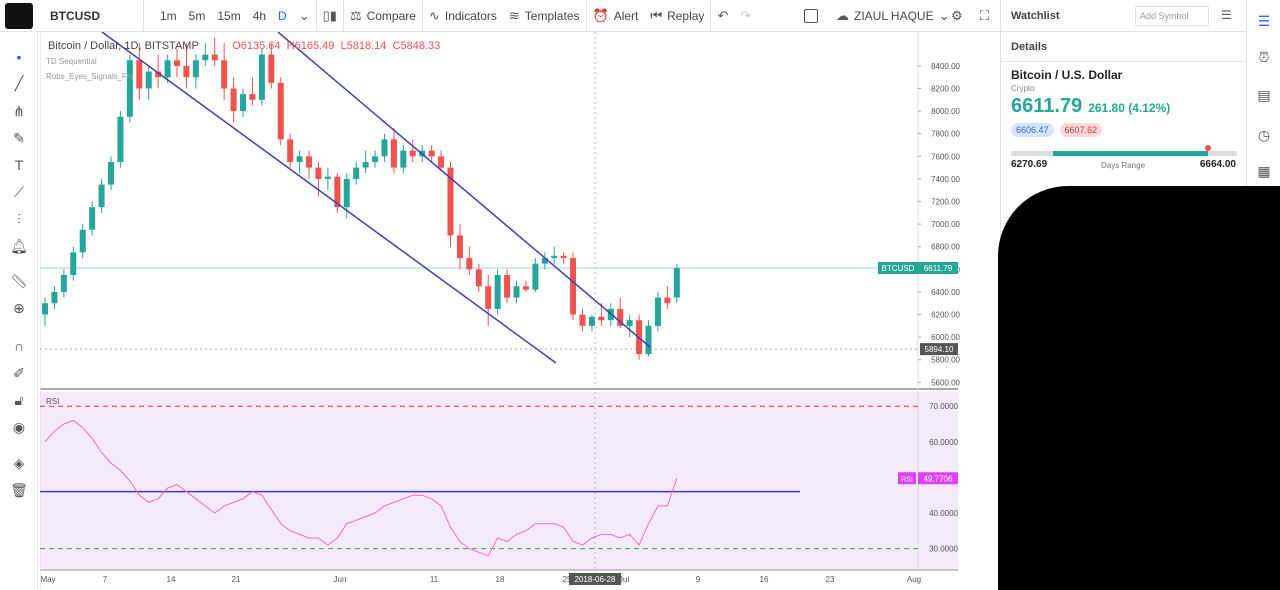 The height and width of the screenshot is (590, 1280). I want to click on indicators-button: ∿ Indicators, so click(463, 16).